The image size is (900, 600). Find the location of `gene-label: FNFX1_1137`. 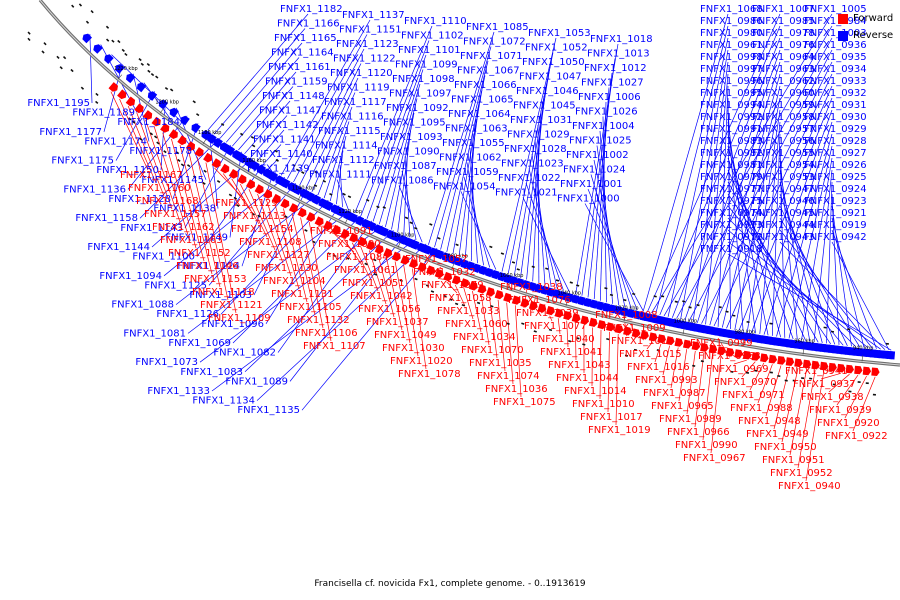

gene-label: FNFX1_1137 is located at coordinates (373, 15).